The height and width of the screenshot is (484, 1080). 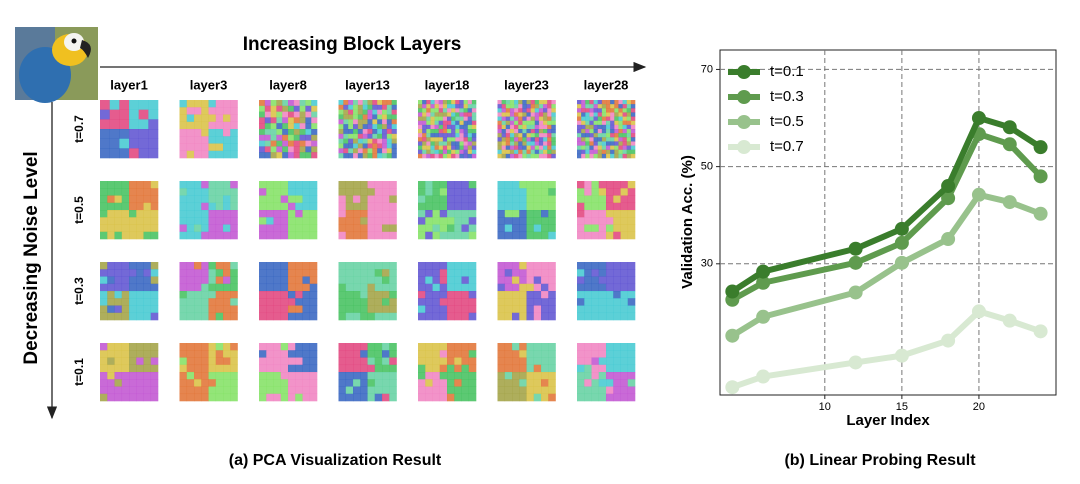 I want to click on point, so click(x=732, y=387).